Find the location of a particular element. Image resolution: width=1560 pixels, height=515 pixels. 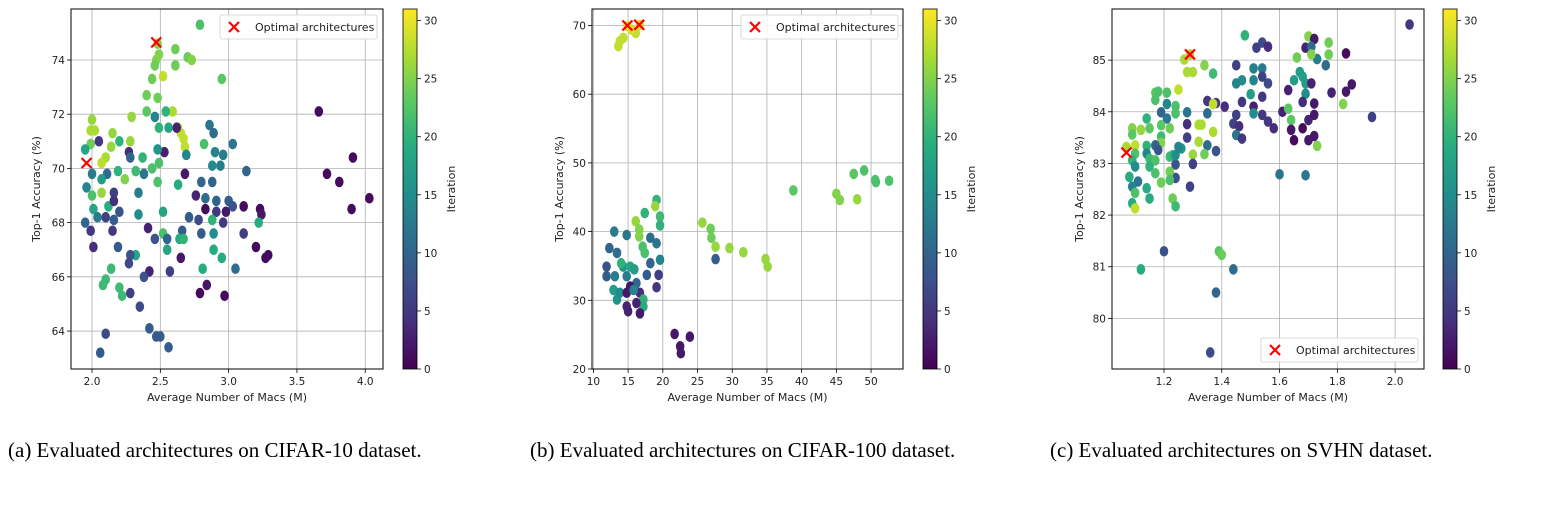

colorbar-tick-label: 15 is located at coordinates (1470, 196).